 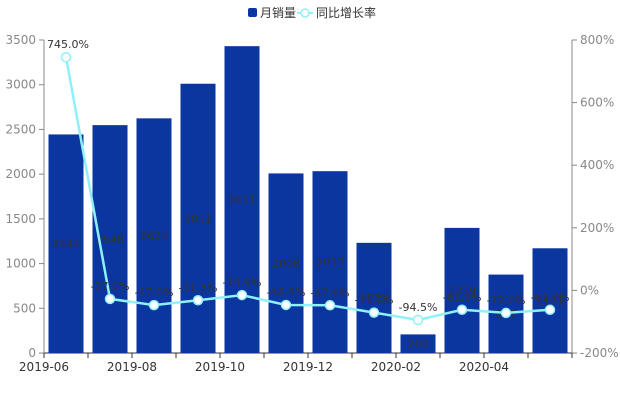 What do you see at coordinates (20, 219) in the screenshot?
I see `y-left-tick-label: 1500` at bounding box center [20, 219].